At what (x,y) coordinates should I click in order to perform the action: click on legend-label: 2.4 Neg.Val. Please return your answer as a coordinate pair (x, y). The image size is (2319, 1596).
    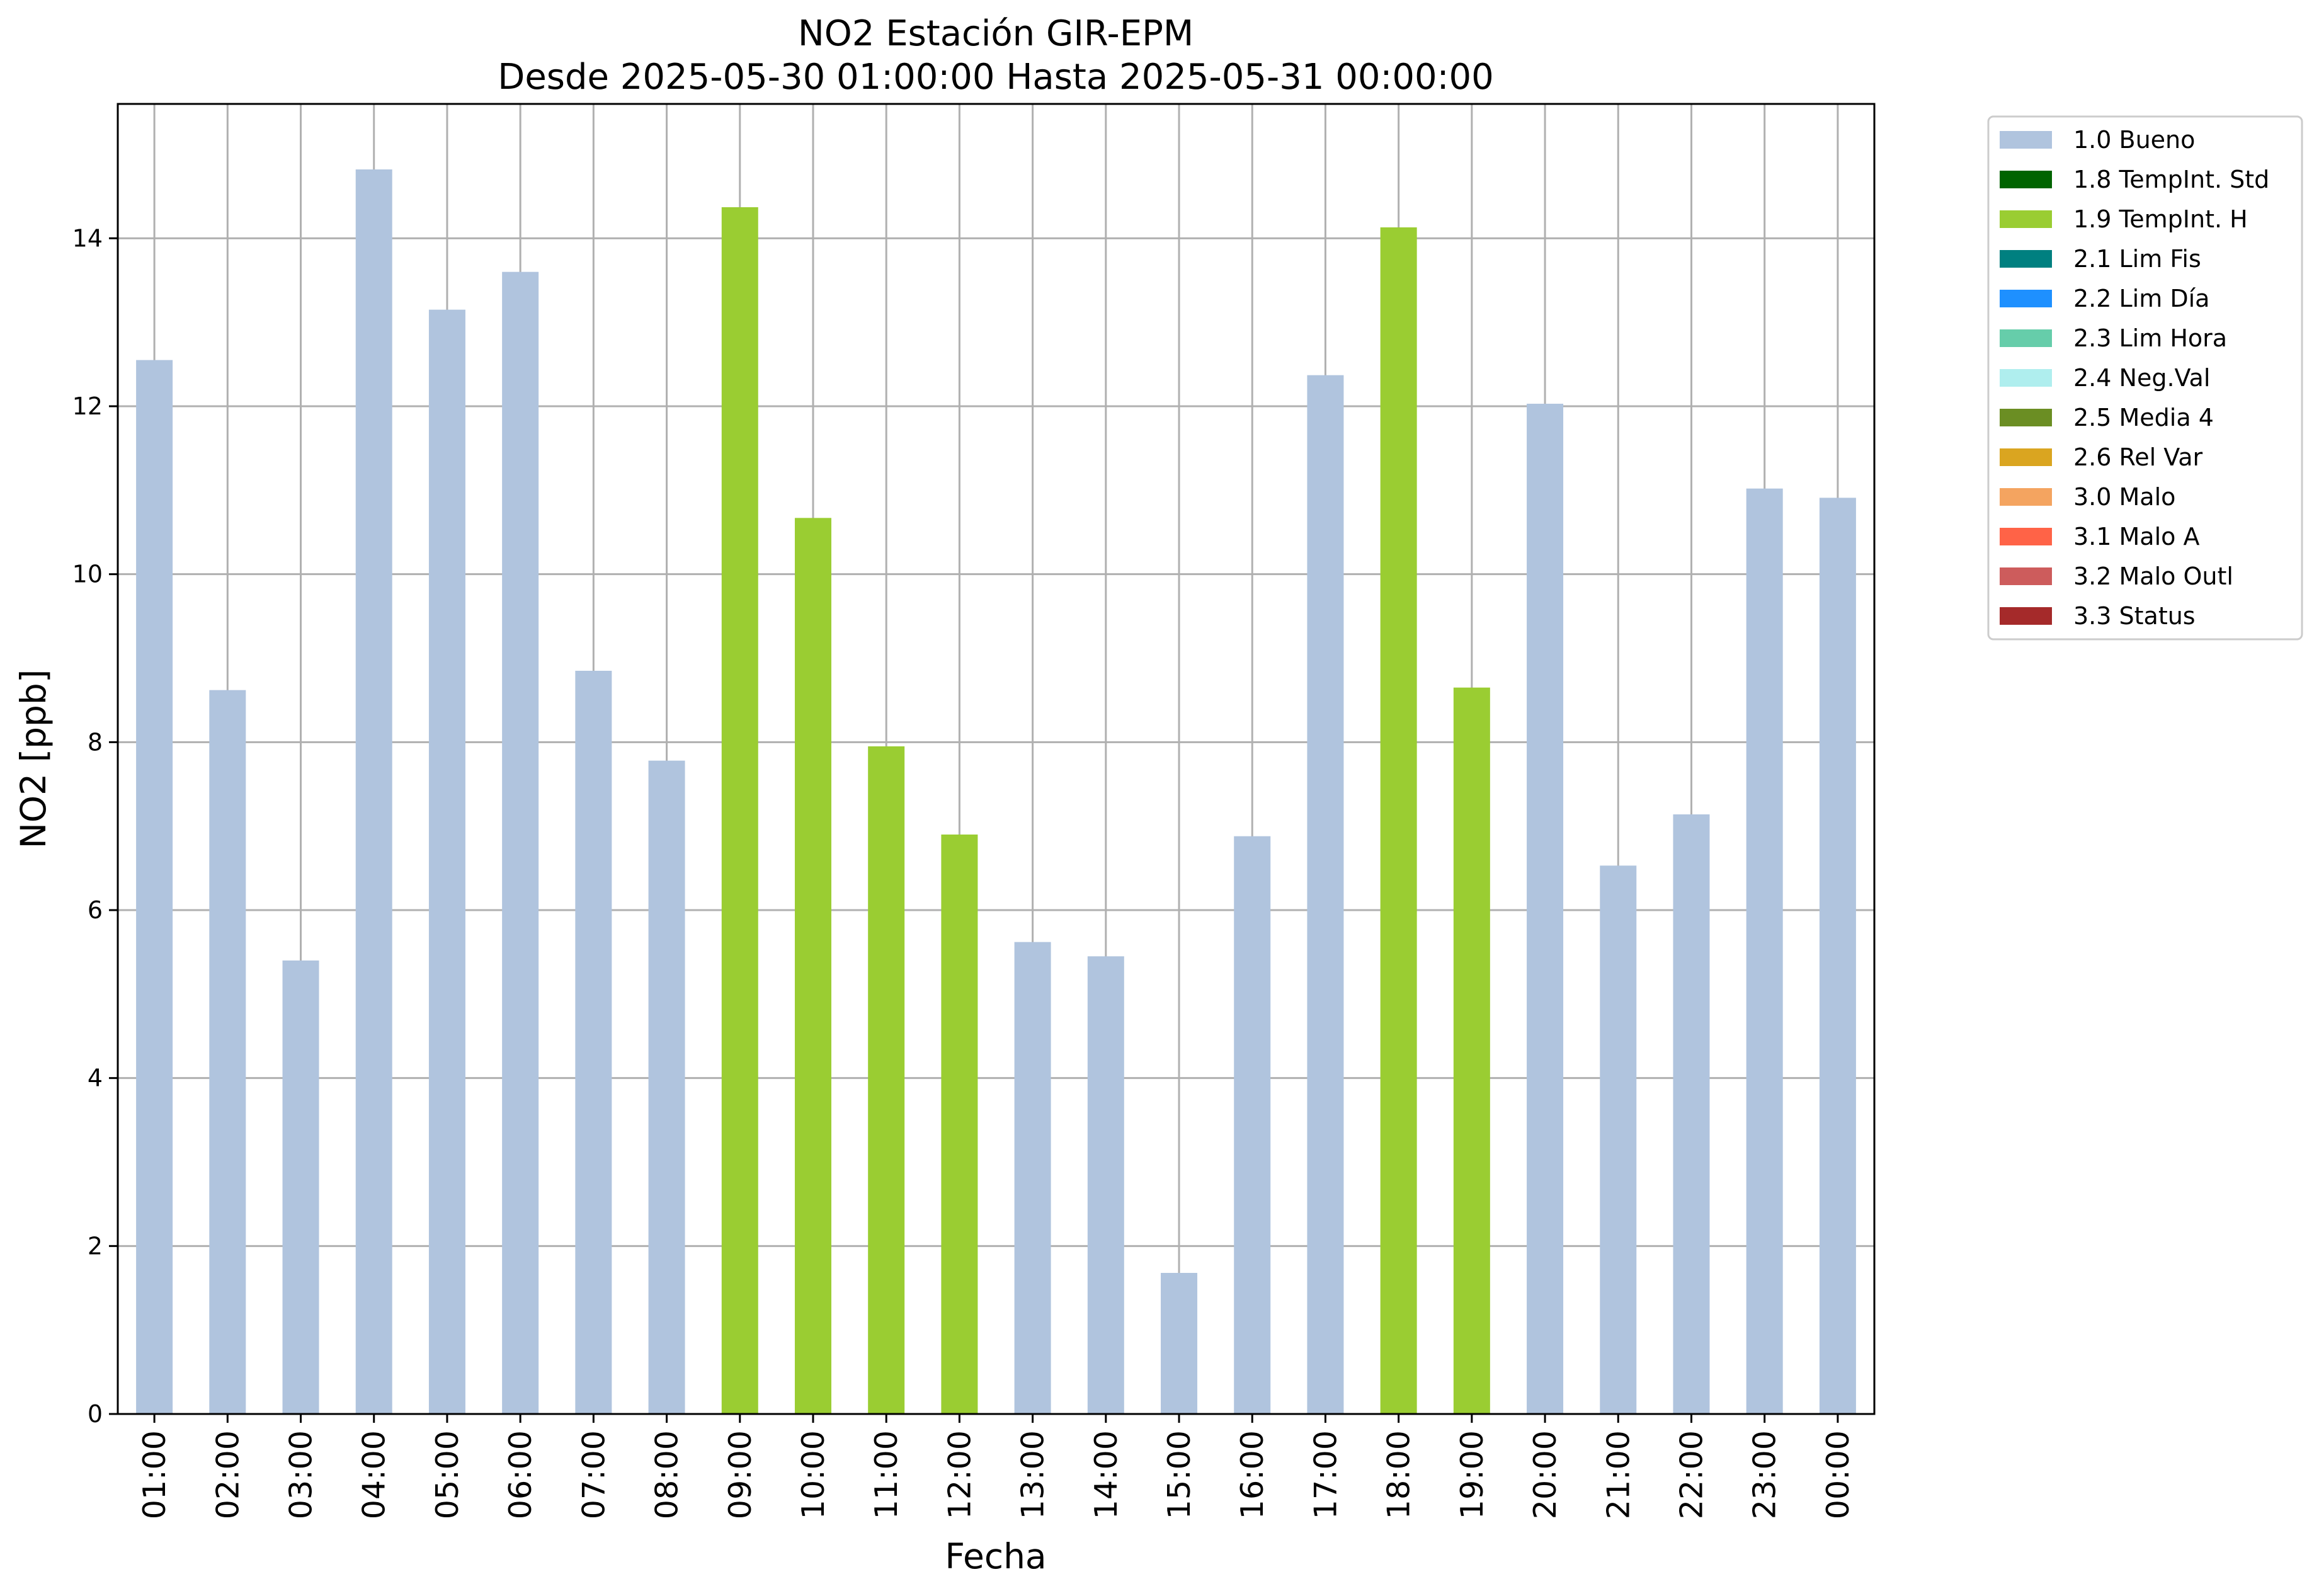
    Looking at the image, I should click on (2141, 378).